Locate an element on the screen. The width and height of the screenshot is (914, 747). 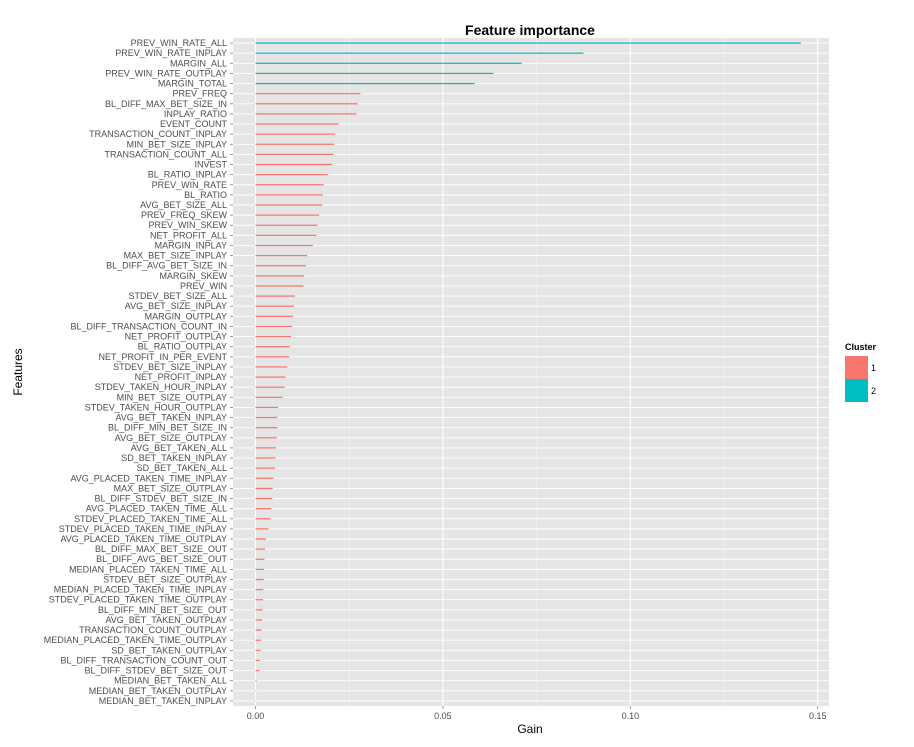
bar-net-profit-inplay is located at coordinates (270, 377).